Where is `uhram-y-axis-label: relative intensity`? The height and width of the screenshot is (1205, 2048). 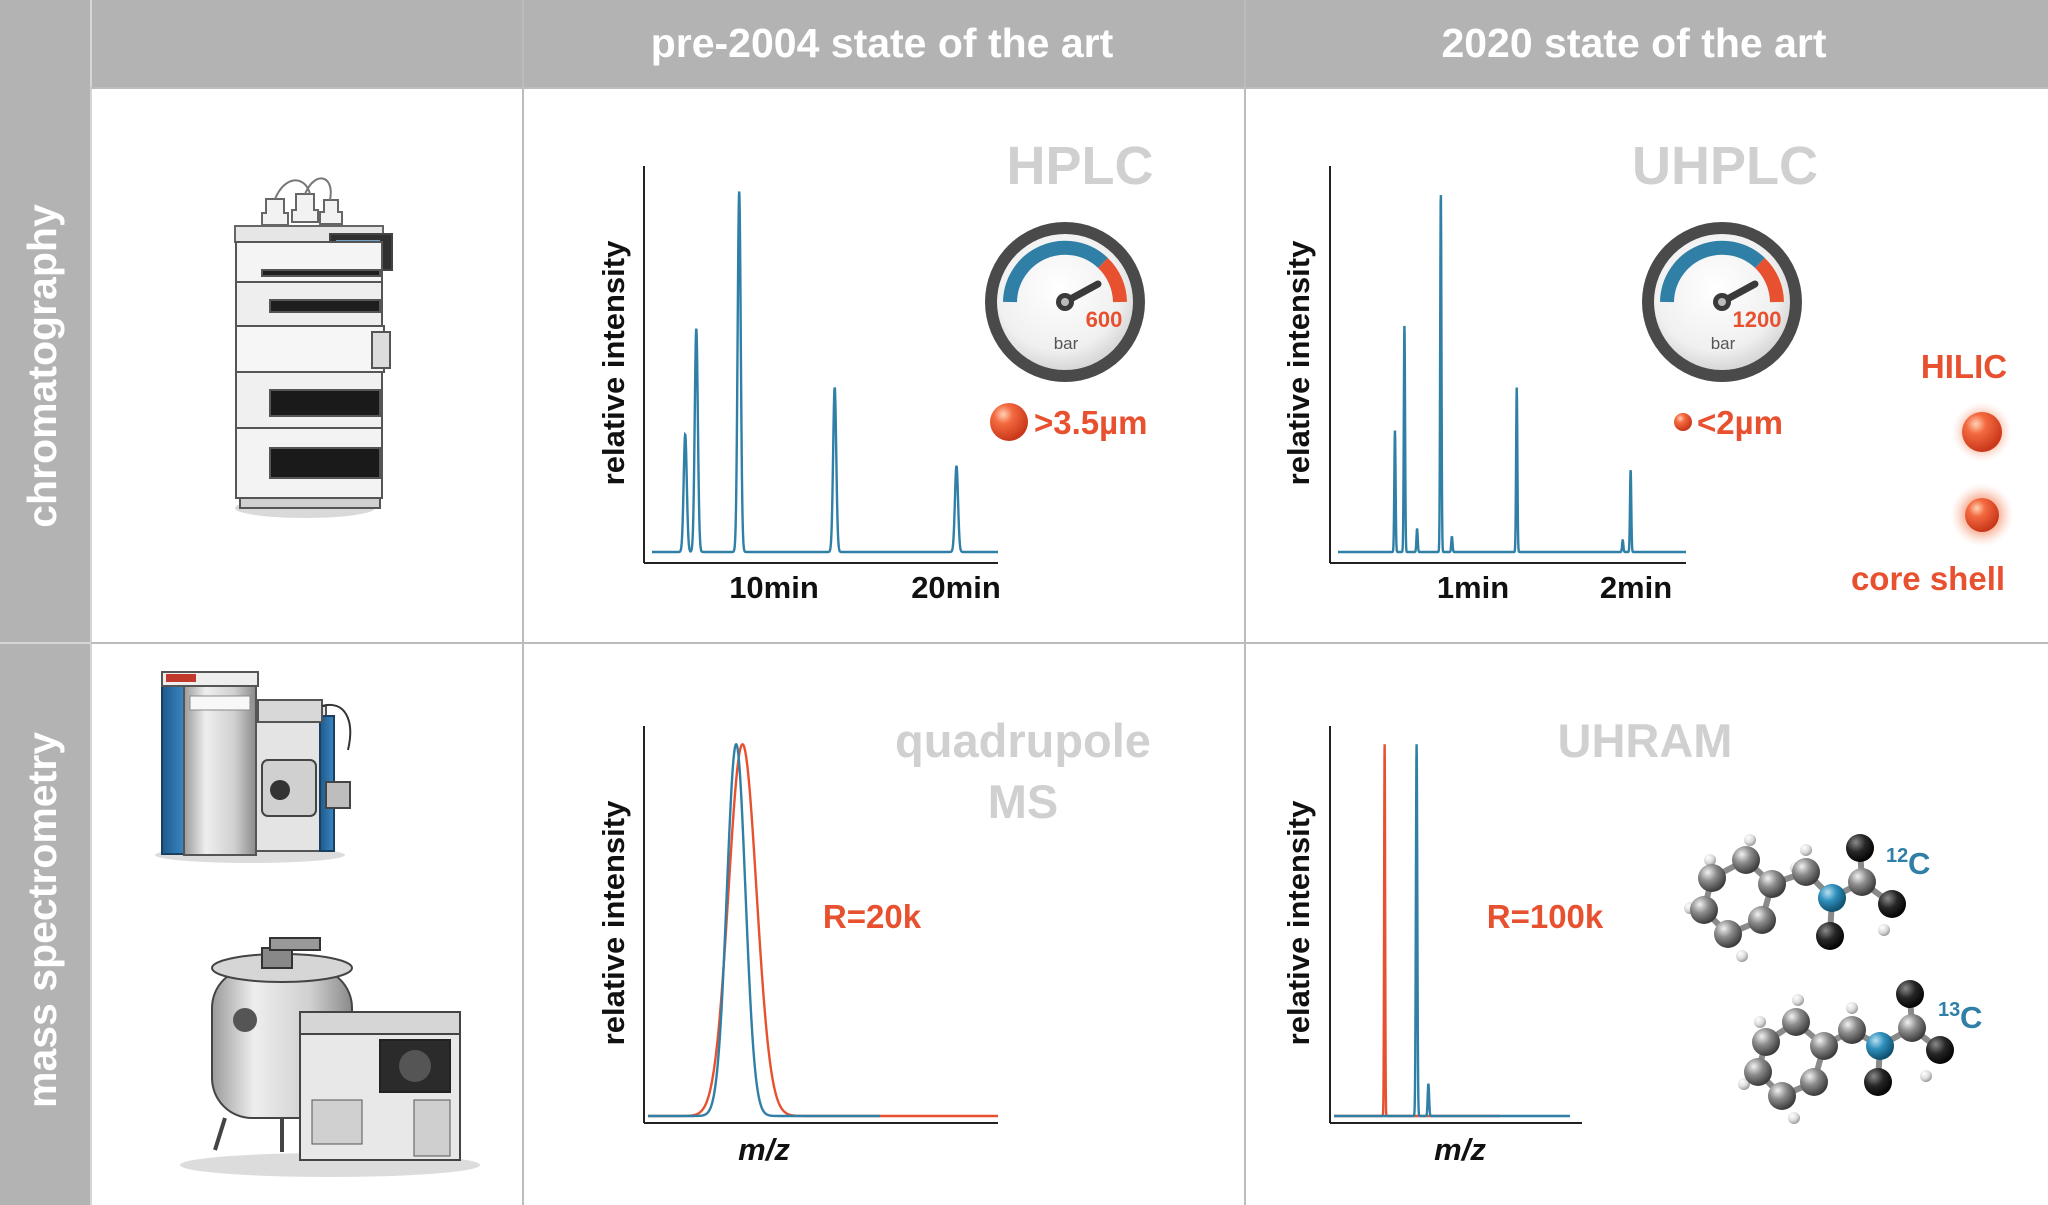 uhram-y-axis-label: relative intensity is located at coordinates (1298, 922).